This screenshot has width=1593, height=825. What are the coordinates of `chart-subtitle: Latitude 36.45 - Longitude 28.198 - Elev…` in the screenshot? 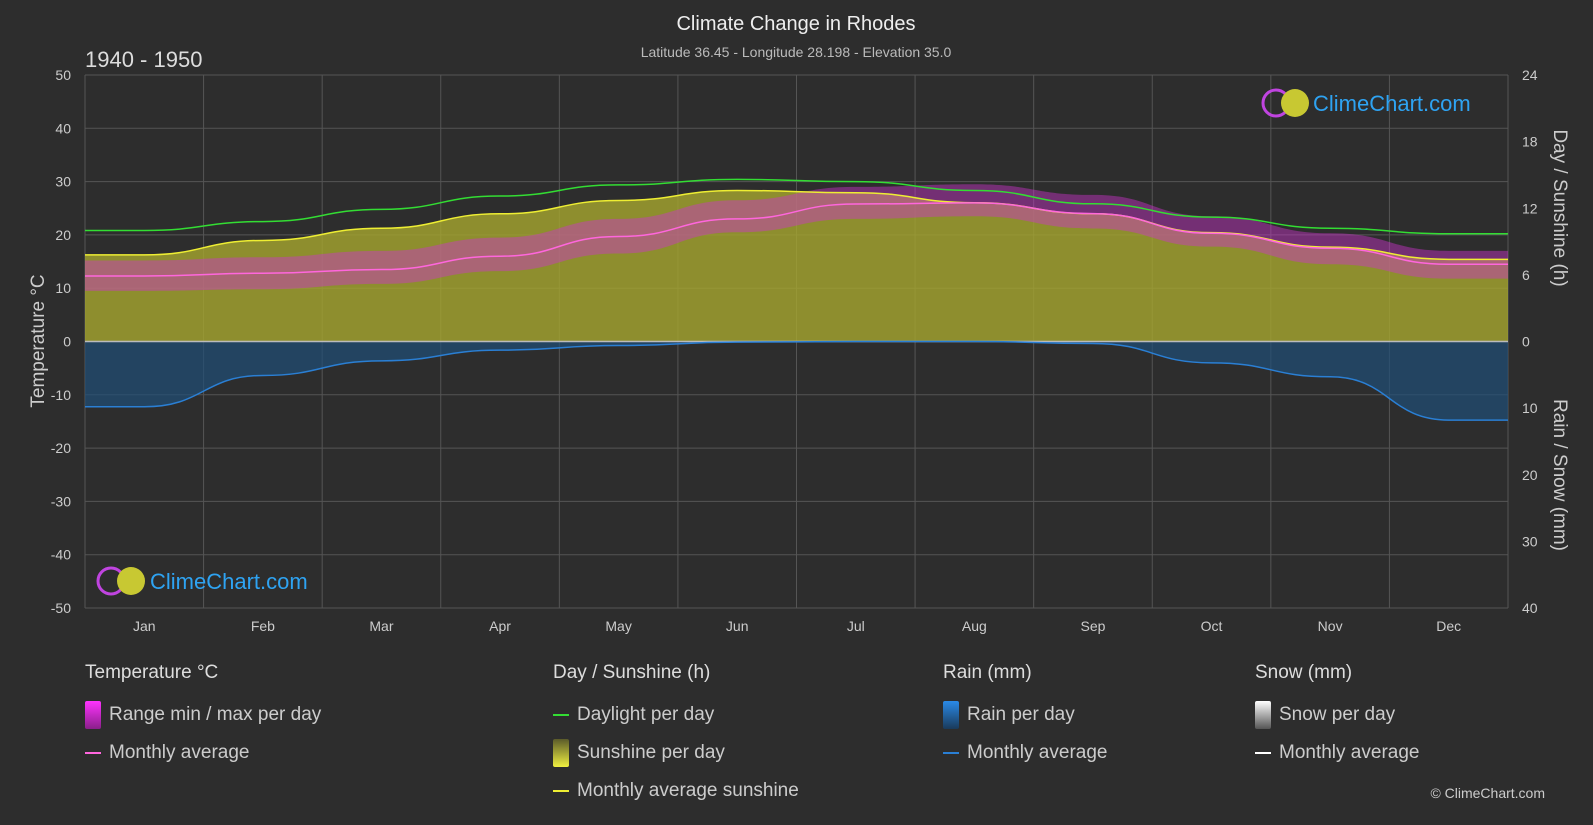 It's located at (796, 52).